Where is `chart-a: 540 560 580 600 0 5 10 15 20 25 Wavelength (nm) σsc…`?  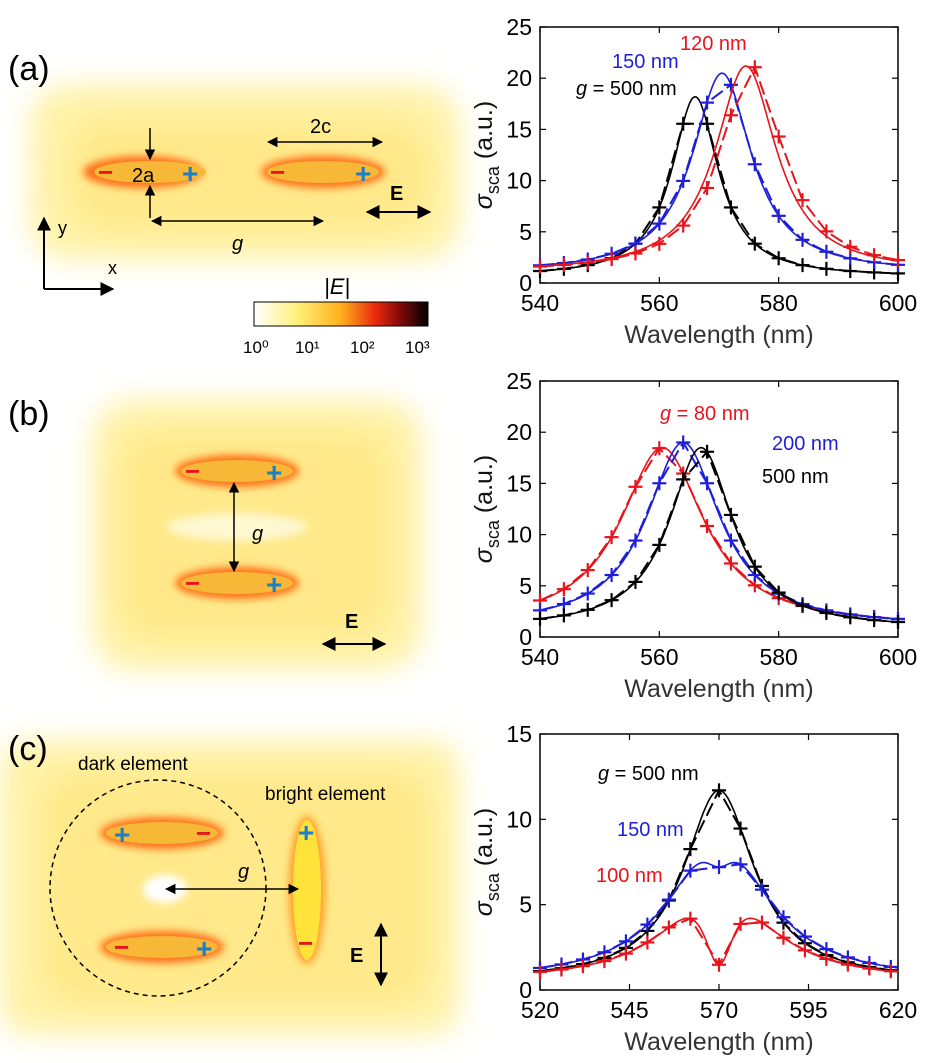
chart-a: 540 560 580 600 0 5 10 15 20 25 Wavelength (nm) σsc… is located at coordinates (693, 181).